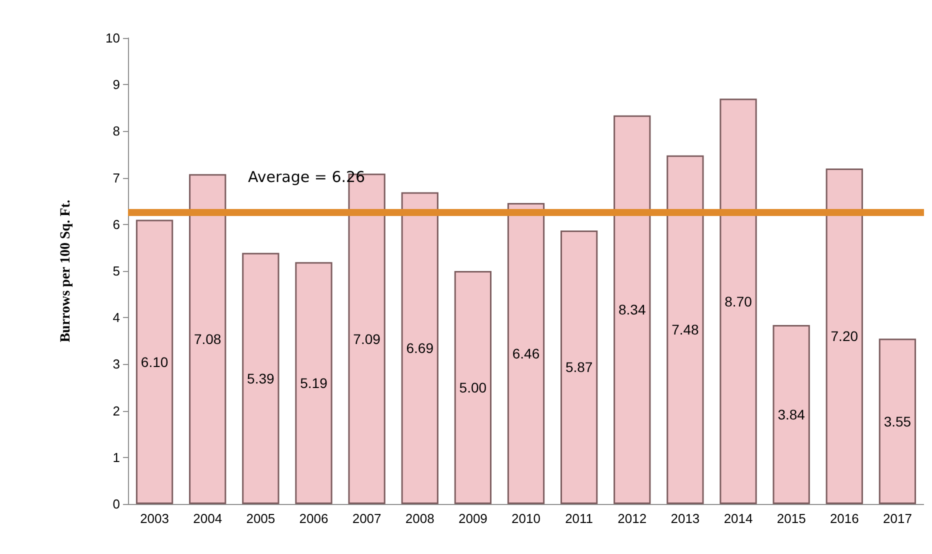  I want to click on y-tick-label: 3, so click(116, 364).